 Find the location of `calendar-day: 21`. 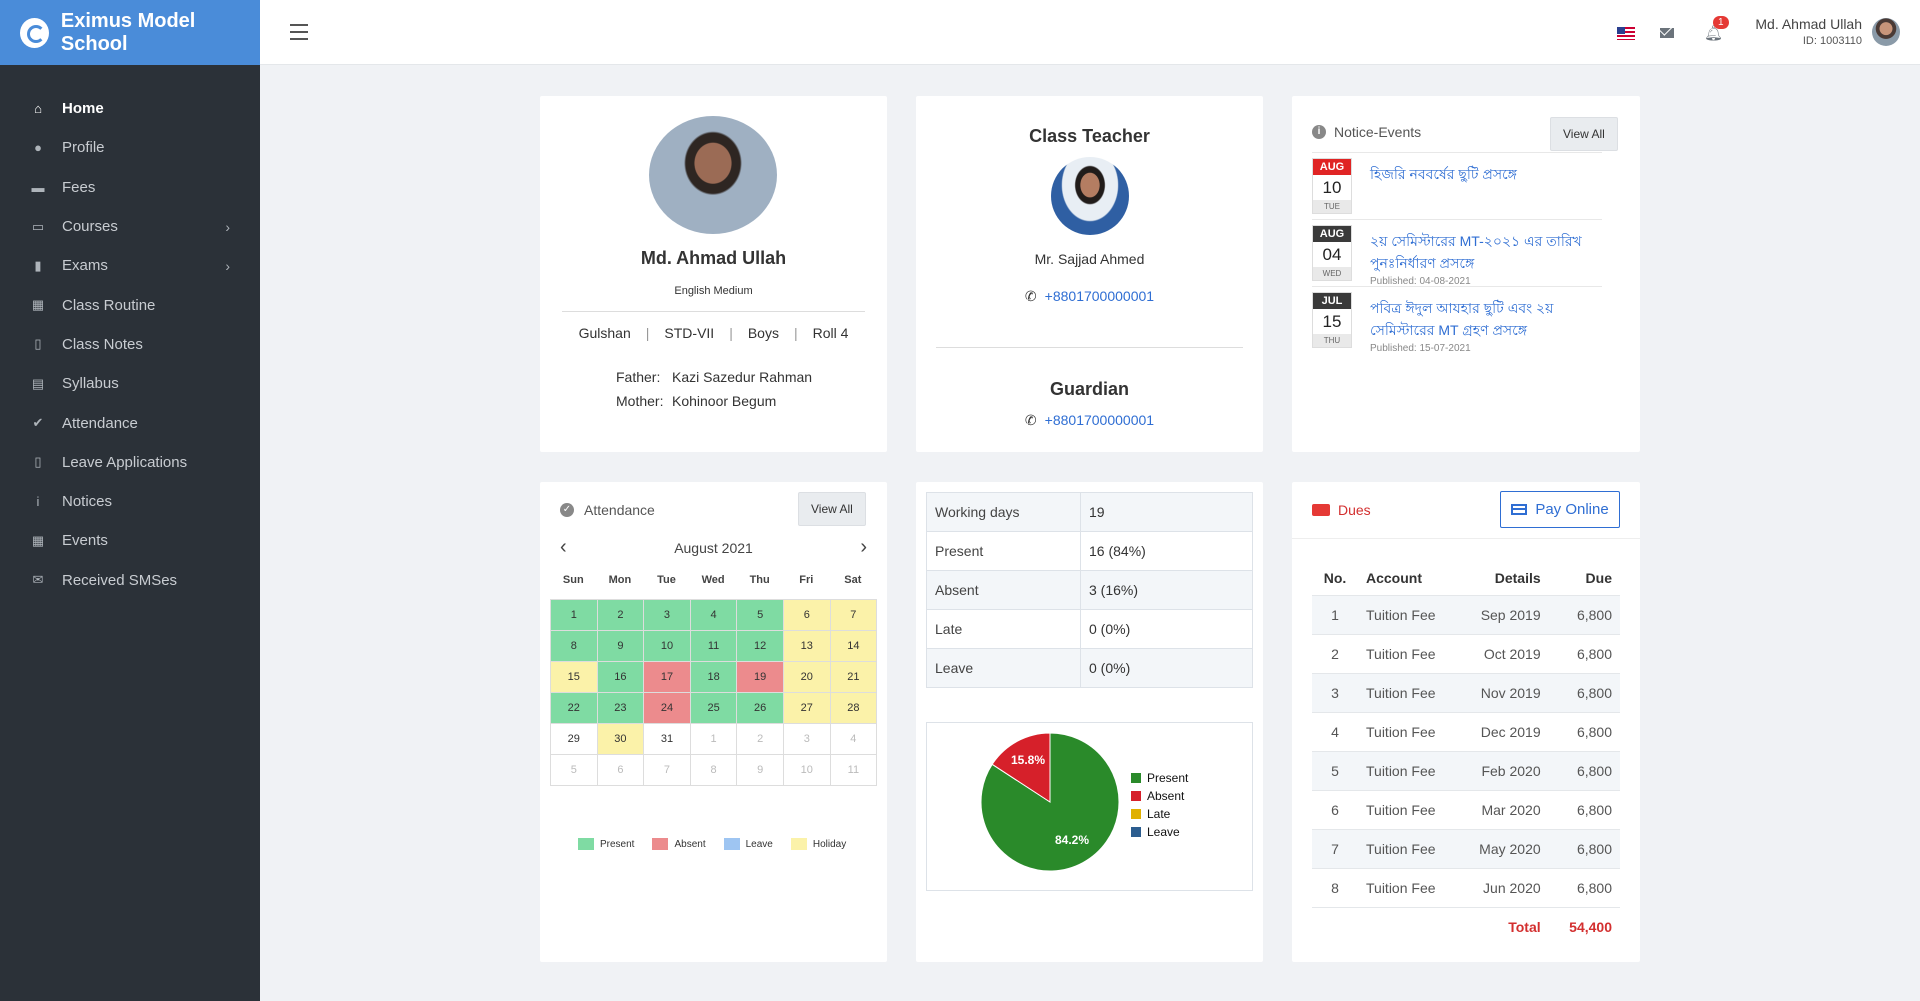

calendar-day: 21 is located at coordinates (854, 677).